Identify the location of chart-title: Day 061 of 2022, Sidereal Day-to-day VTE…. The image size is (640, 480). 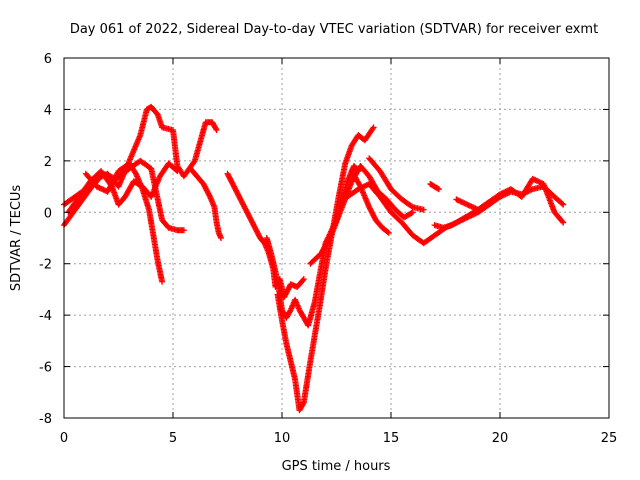
(334, 29).